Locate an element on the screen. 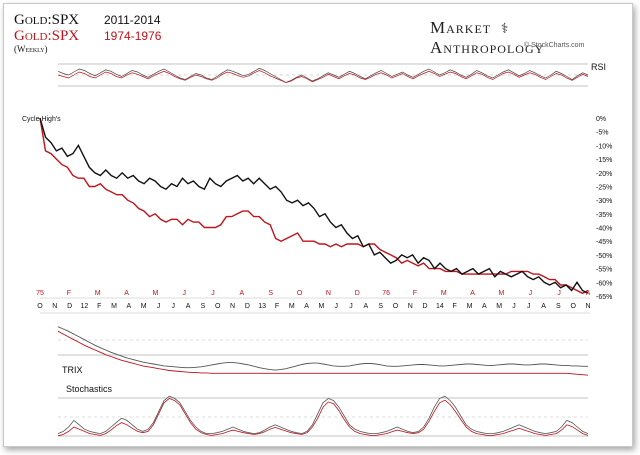  range-black: 2011-2014 is located at coordinates (132, 20).